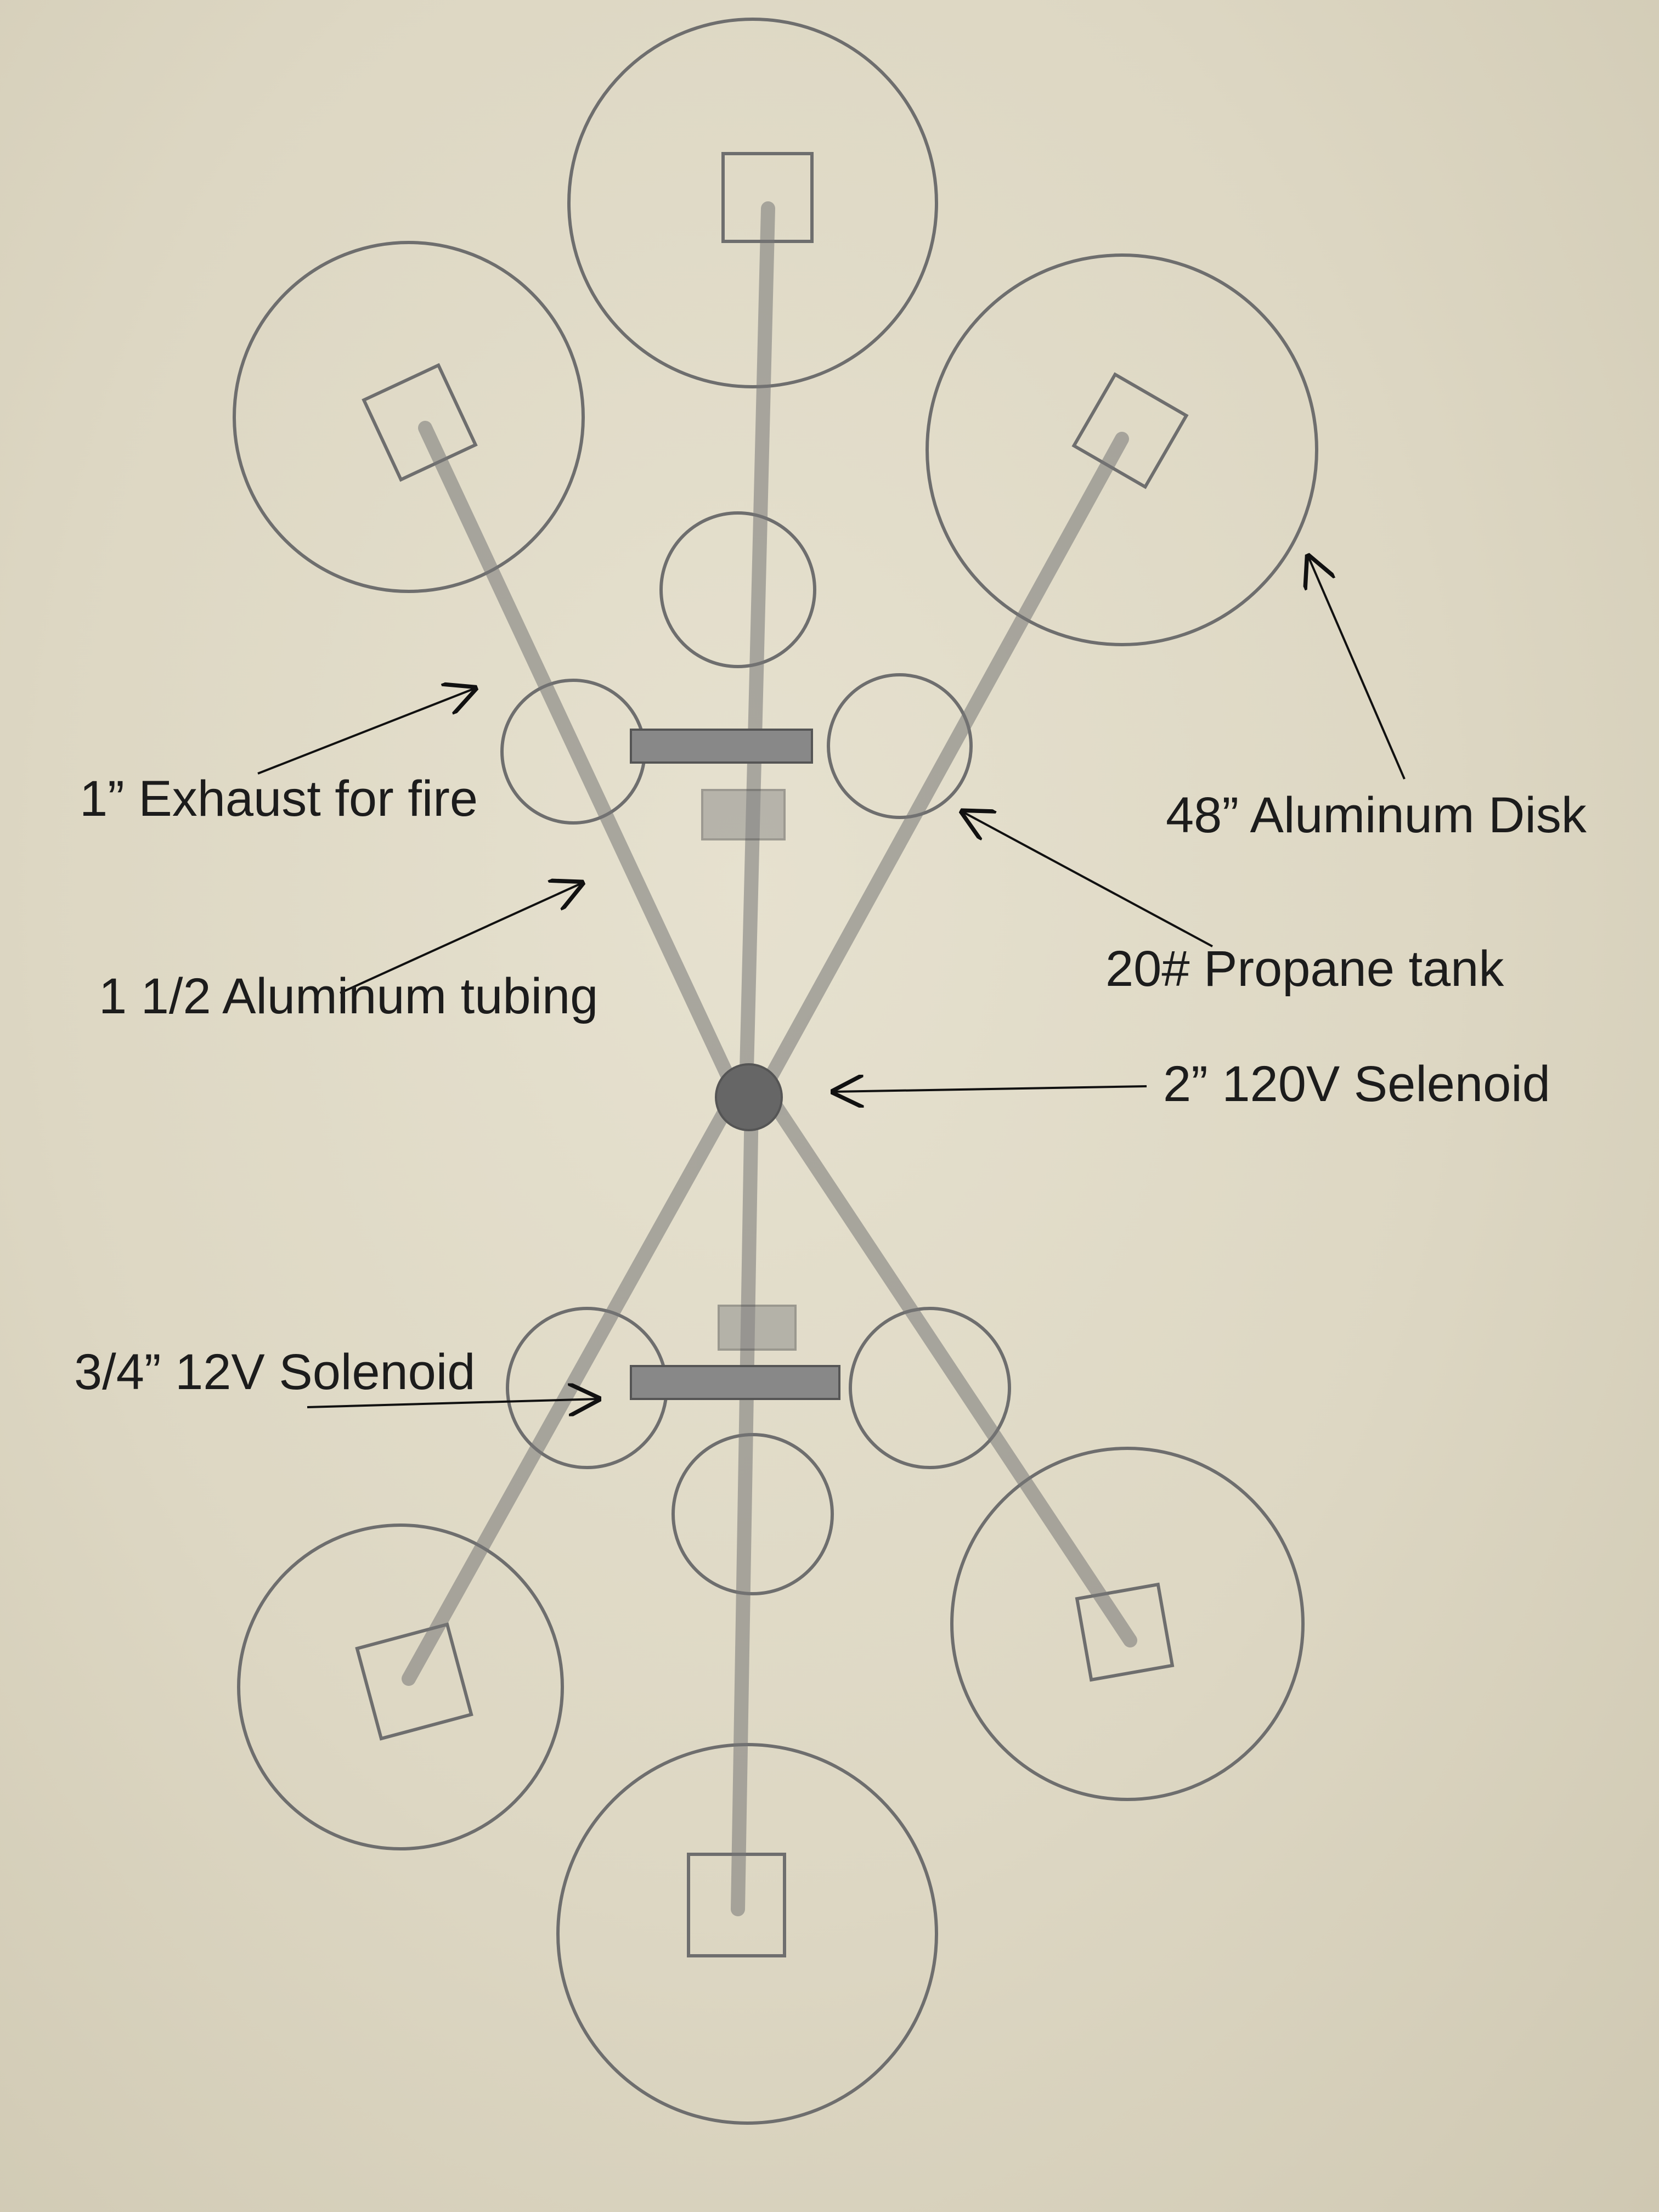 The height and width of the screenshot is (2212, 1659). Describe the element at coordinates (758, 1328) in the screenshot. I see `valve-lower` at that location.